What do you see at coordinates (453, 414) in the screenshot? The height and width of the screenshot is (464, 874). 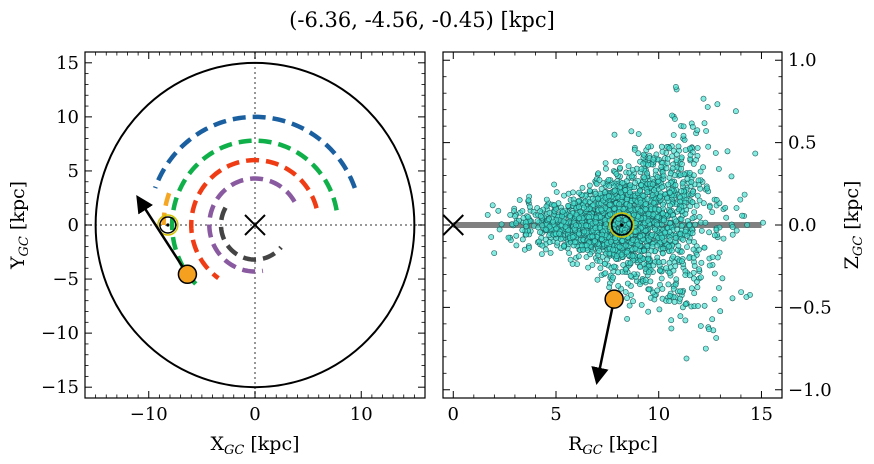 I see `right-x-tick-label: 0` at bounding box center [453, 414].